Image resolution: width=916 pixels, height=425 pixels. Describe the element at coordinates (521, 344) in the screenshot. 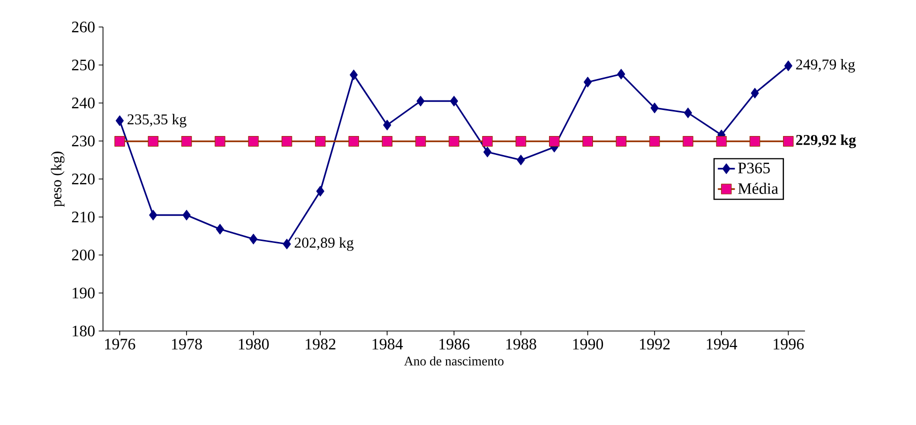

I see `x-tick-label: 1988` at that location.